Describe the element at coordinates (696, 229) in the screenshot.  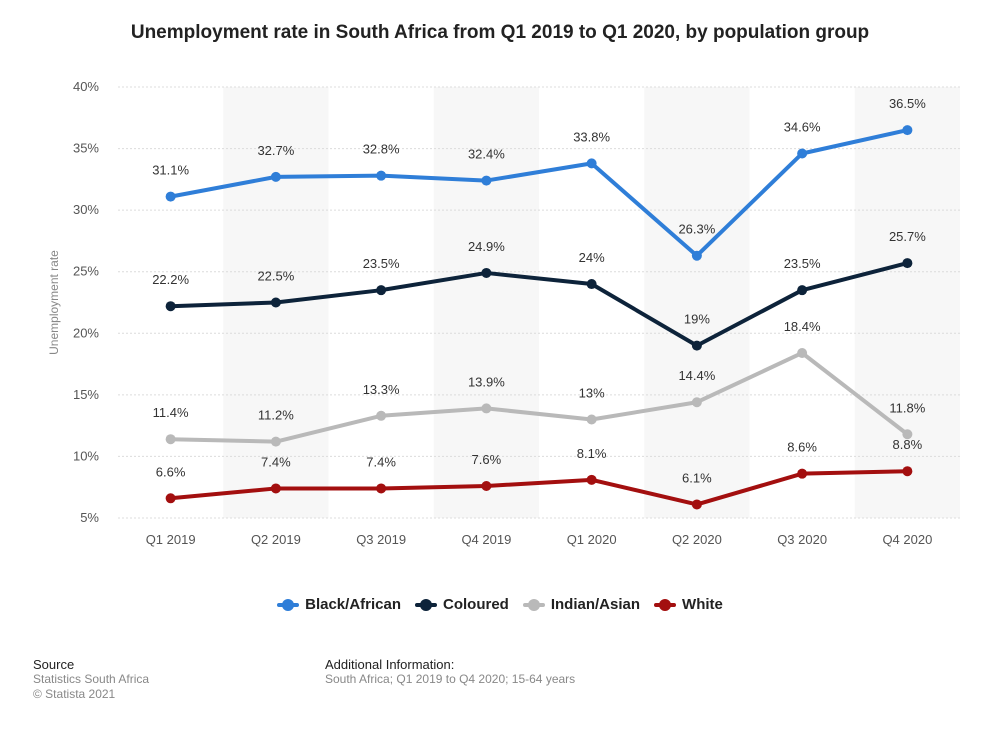
I see `data-label: 26.3%` at that location.